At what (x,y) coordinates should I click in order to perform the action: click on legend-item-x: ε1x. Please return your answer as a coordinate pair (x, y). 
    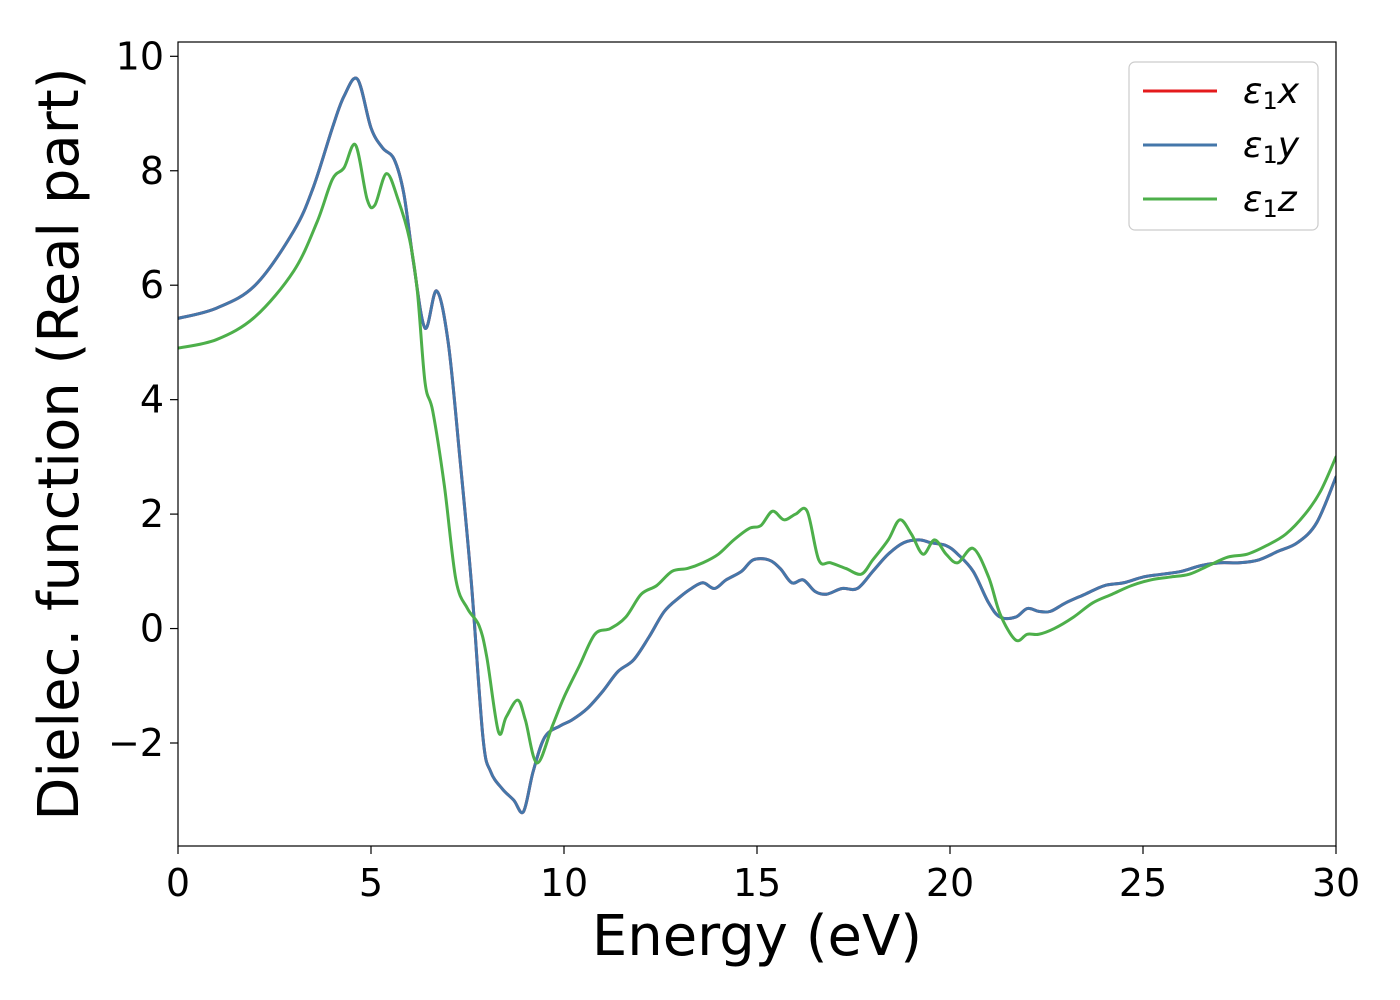
    Looking at the image, I should click on (1221, 93).